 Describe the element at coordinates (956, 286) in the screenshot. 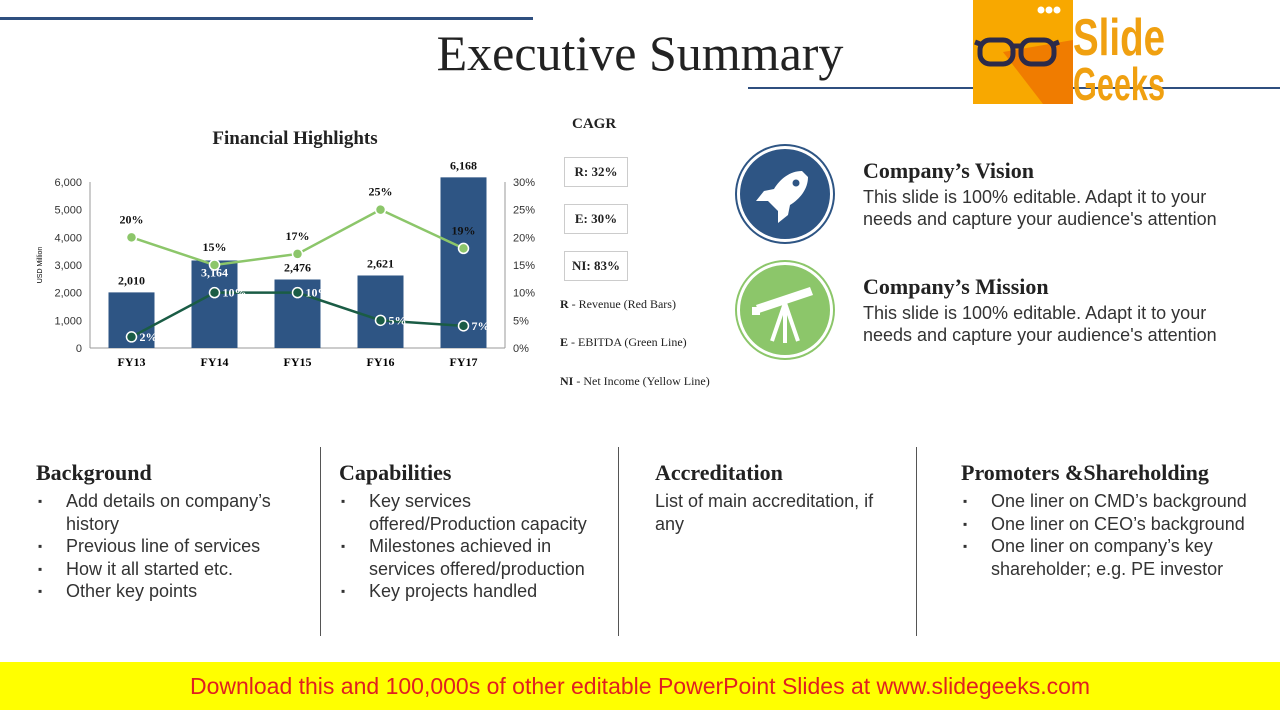

I see `mission-title: Company’s Mission` at that location.